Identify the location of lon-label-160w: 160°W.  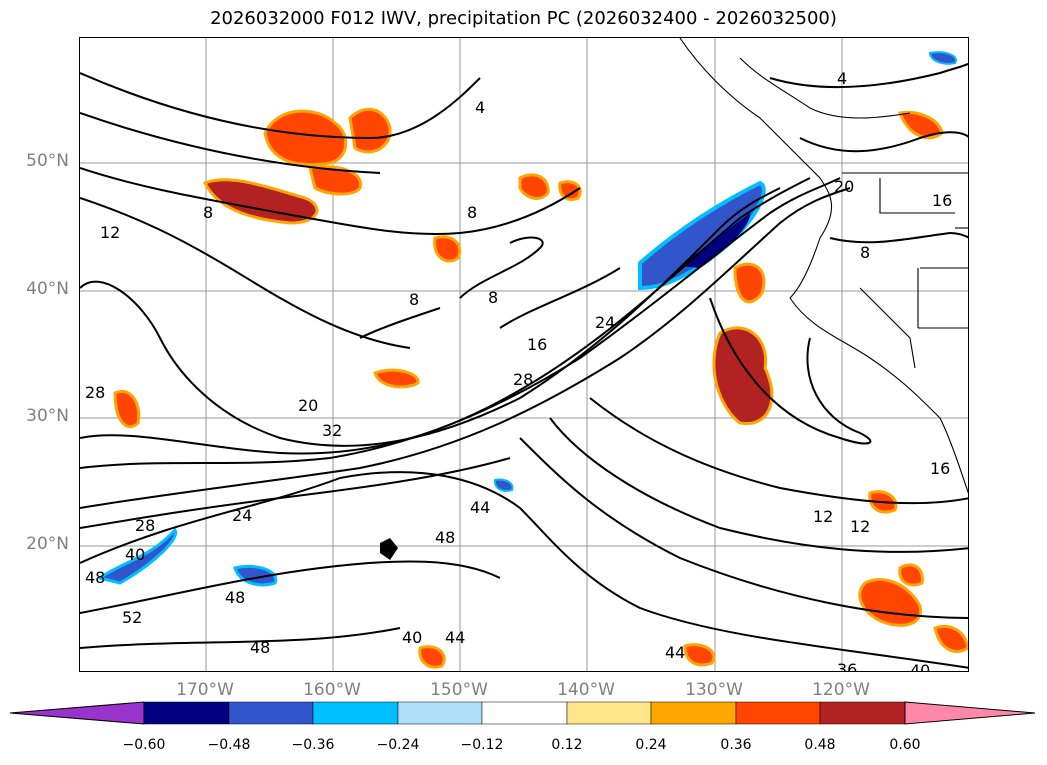
(332, 690).